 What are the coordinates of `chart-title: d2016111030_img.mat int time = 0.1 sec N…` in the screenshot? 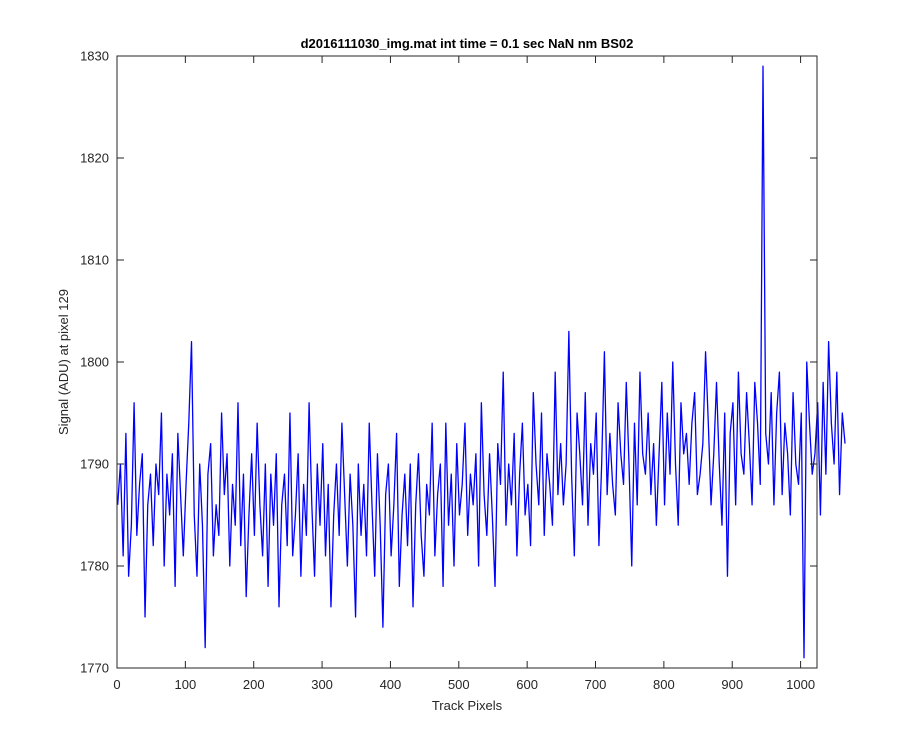 It's located at (467, 43).